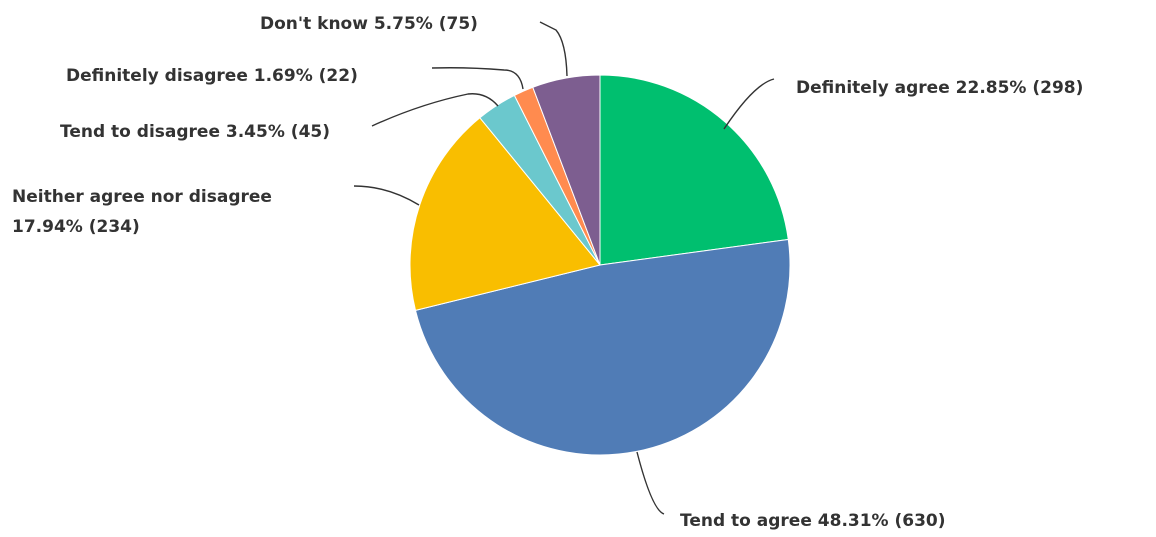  What do you see at coordinates (566, 170) in the screenshot?
I see `pie-slice-don-t-know` at bounding box center [566, 170].